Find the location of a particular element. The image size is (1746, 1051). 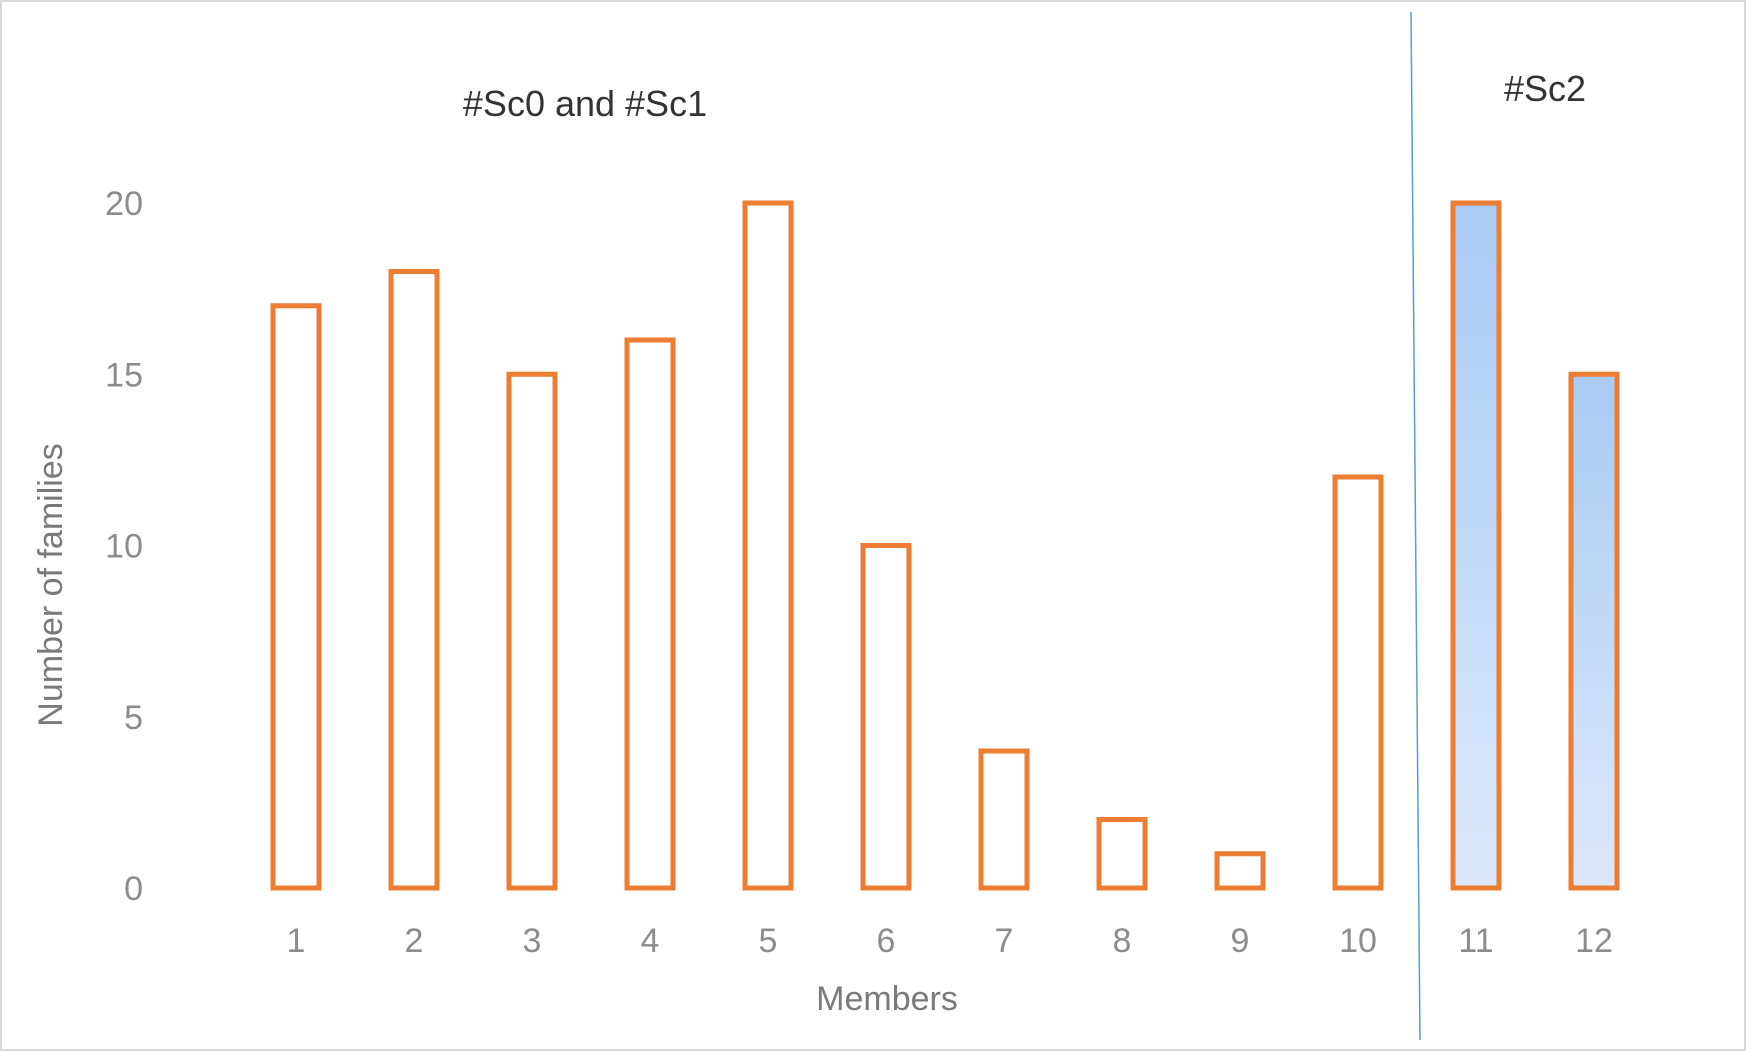

x-tick-label: 2 is located at coordinates (414, 941).